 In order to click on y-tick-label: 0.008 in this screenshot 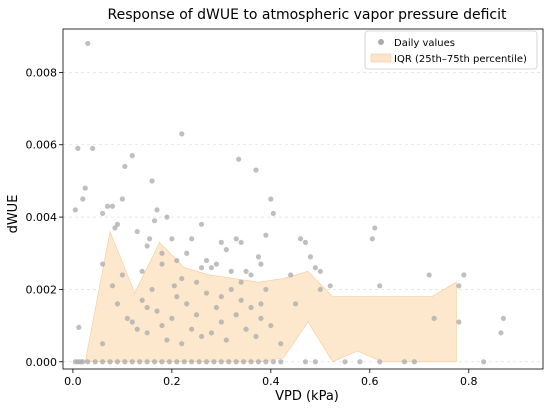, I will do `click(42, 72)`.